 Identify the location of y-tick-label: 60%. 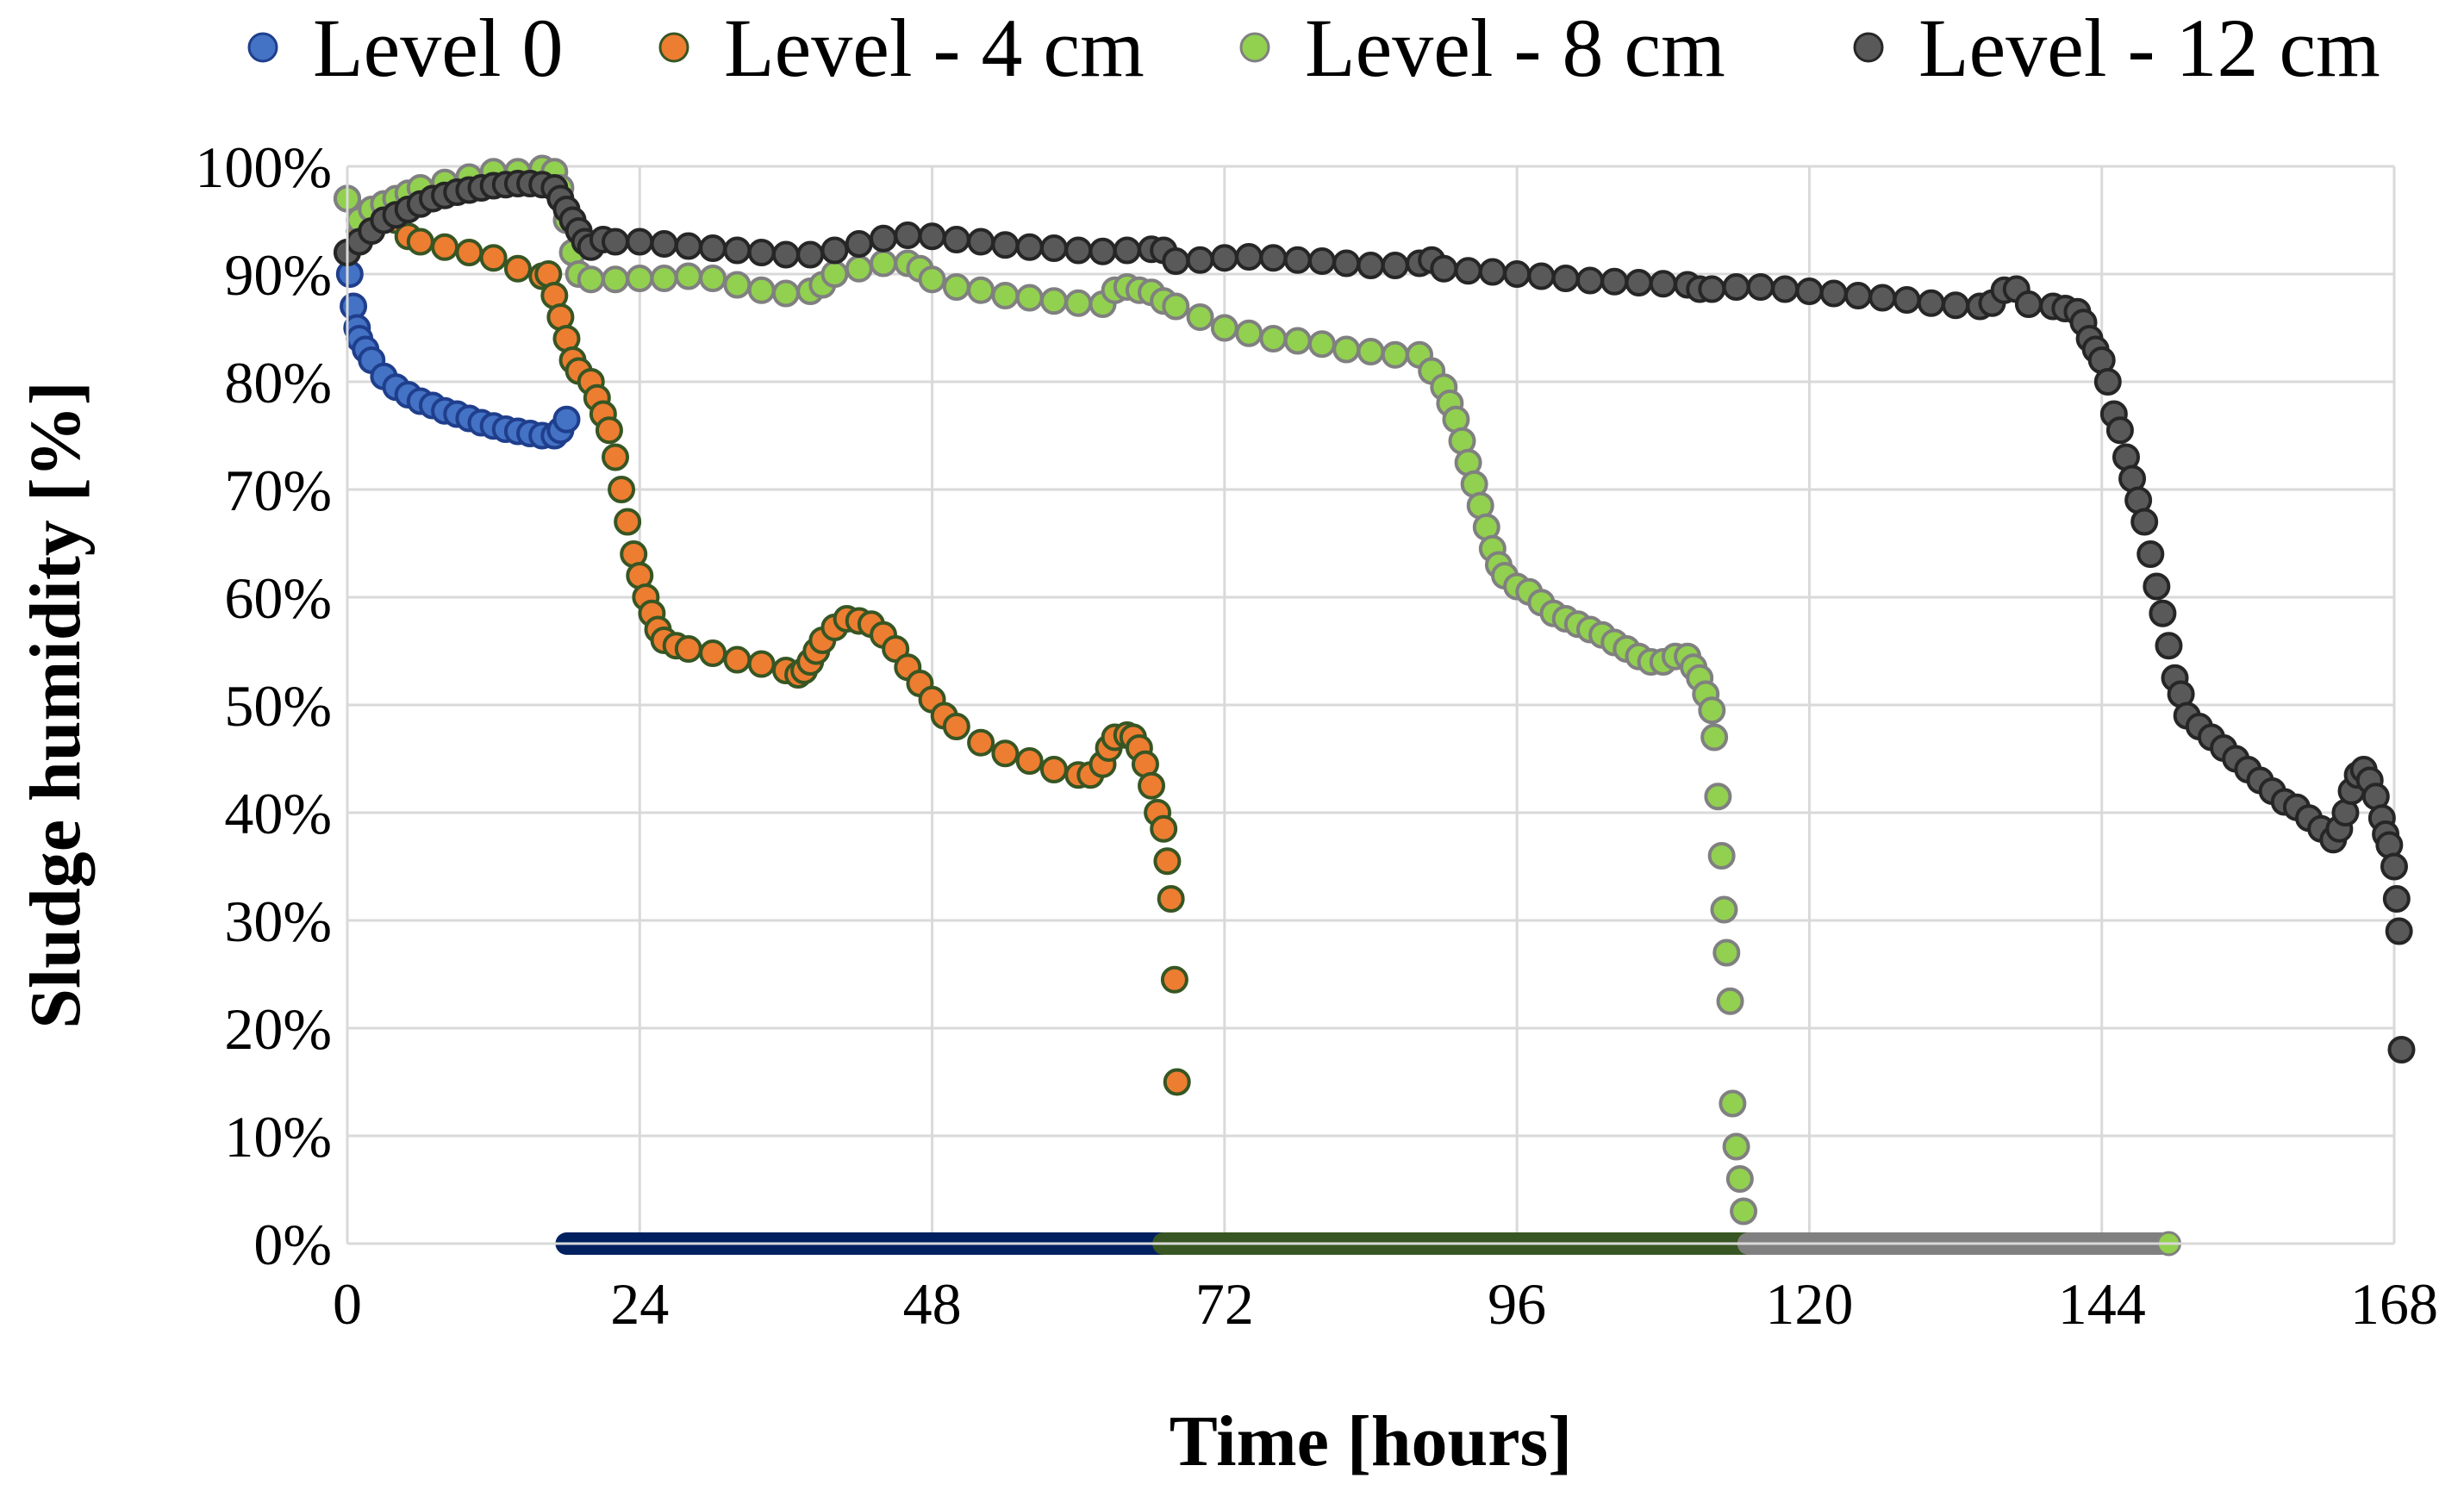
(278, 598).